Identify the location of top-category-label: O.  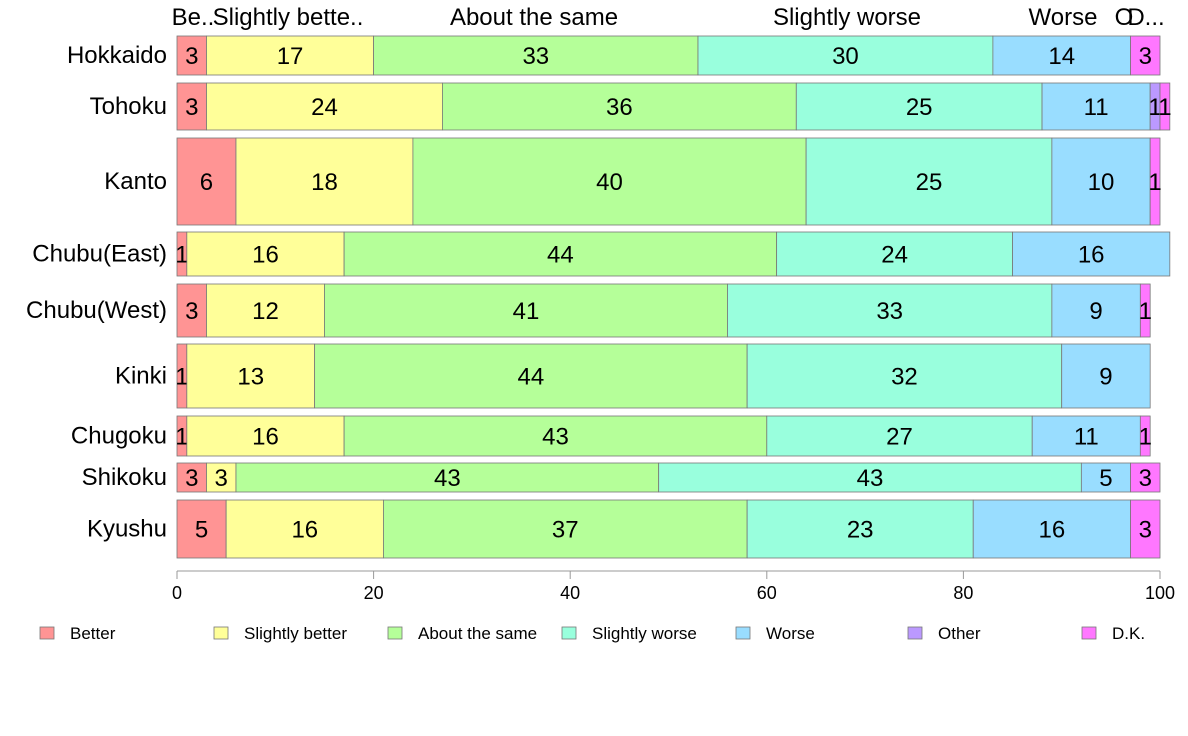
(1124, 17).